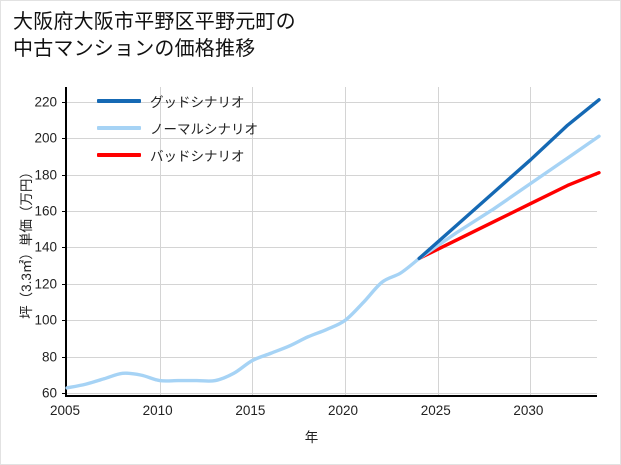 Image resolution: width=621 pixels, height=465 pixels. I want to click on legend-item: バッドシナリオ, so click(177, 155).